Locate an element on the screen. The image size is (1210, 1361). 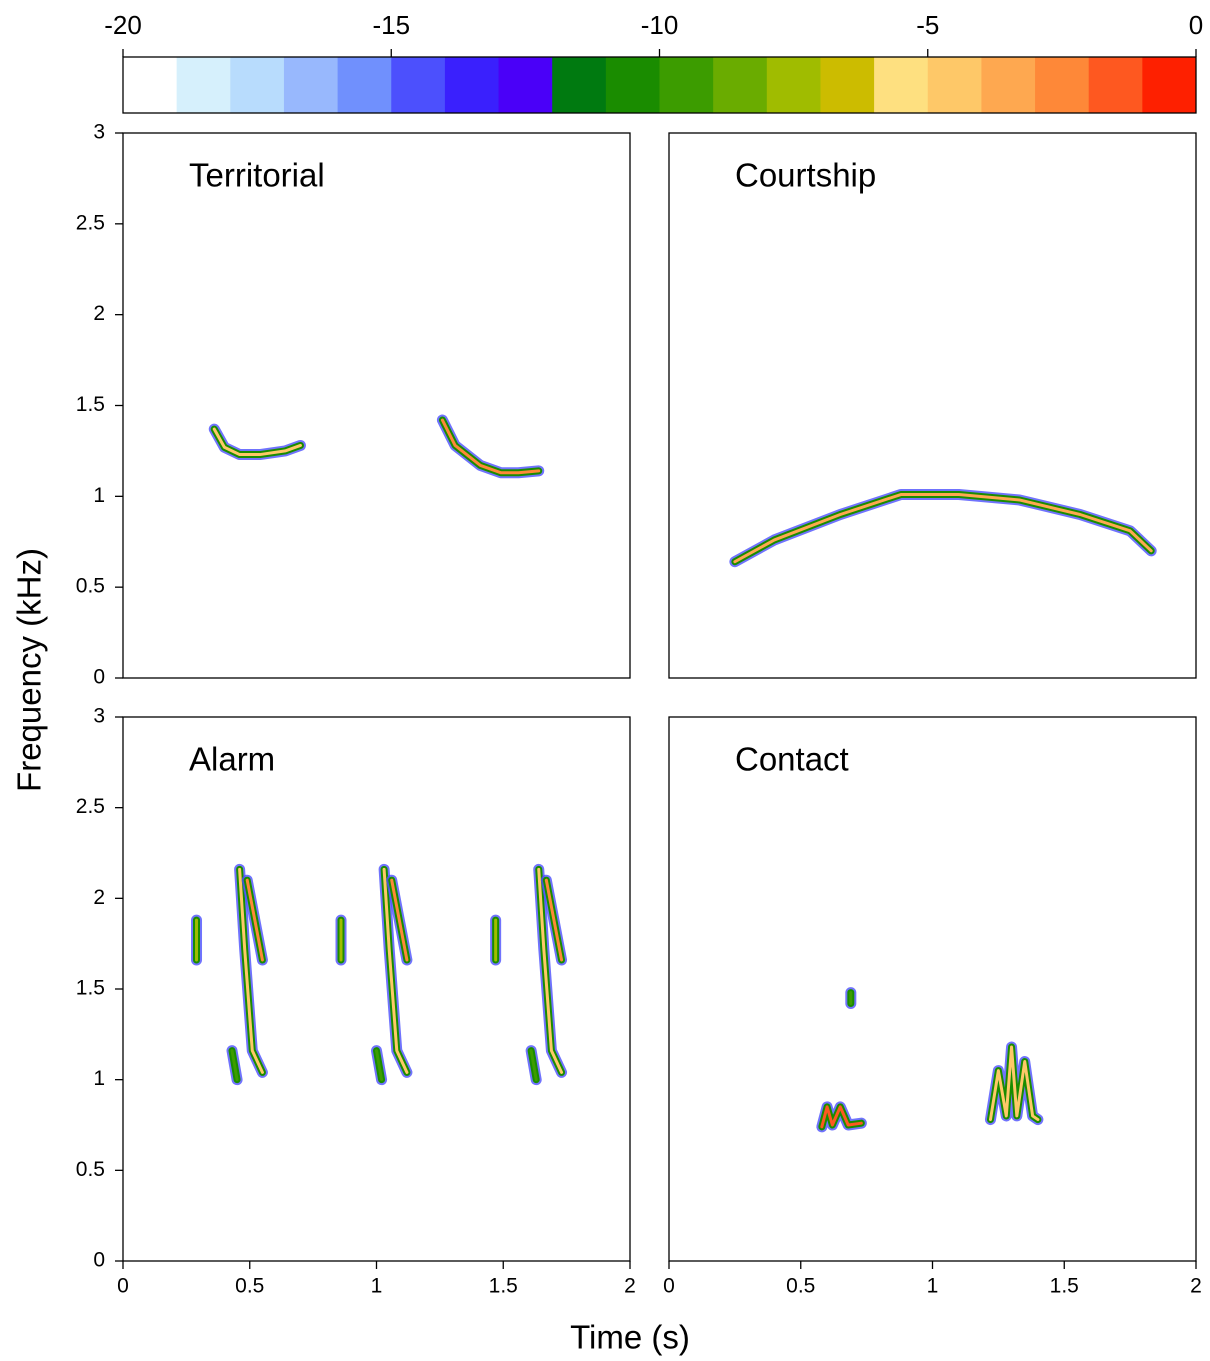
colorbar-tick-label: 0 is located at coordinates (1196, 25).